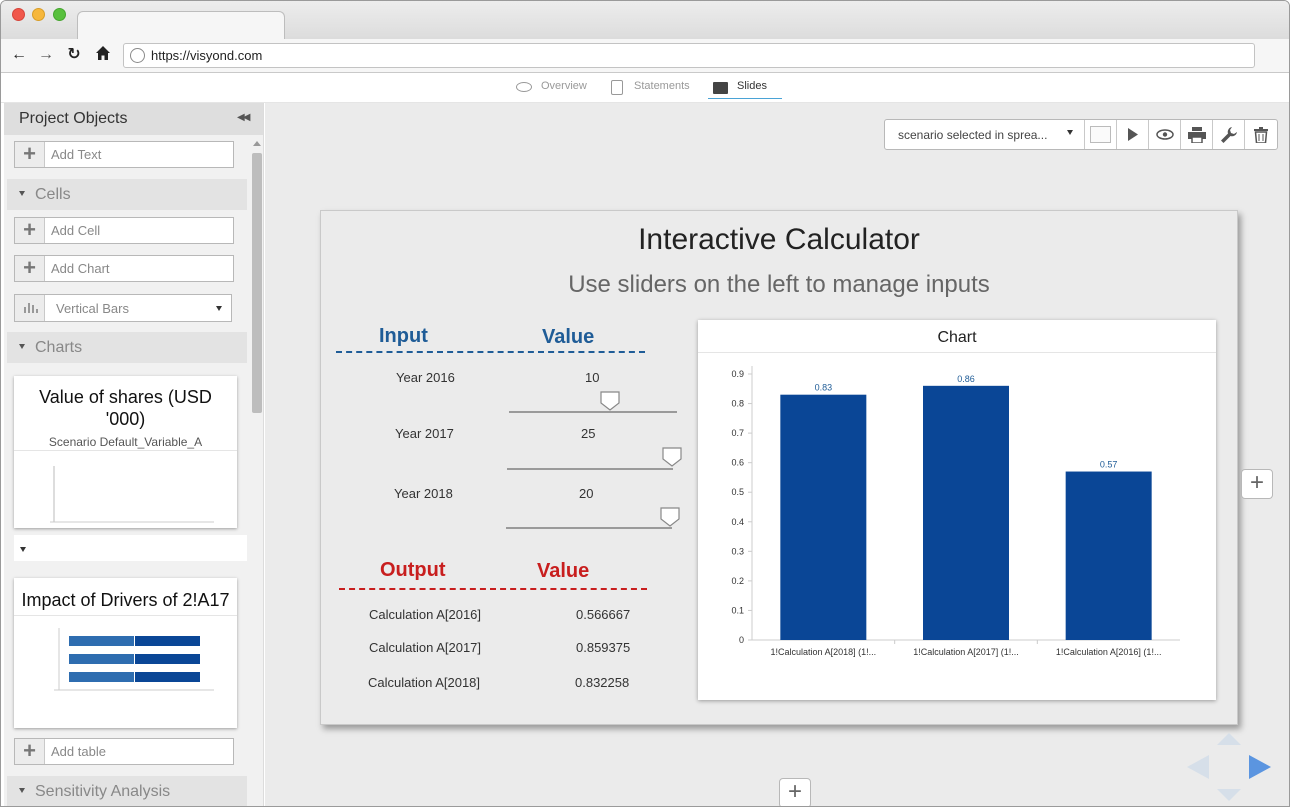 The image size is (1290, 807). Describe the element at coordinates (38, 14) in the screenshot. I see `minimize-window-button` at that location.